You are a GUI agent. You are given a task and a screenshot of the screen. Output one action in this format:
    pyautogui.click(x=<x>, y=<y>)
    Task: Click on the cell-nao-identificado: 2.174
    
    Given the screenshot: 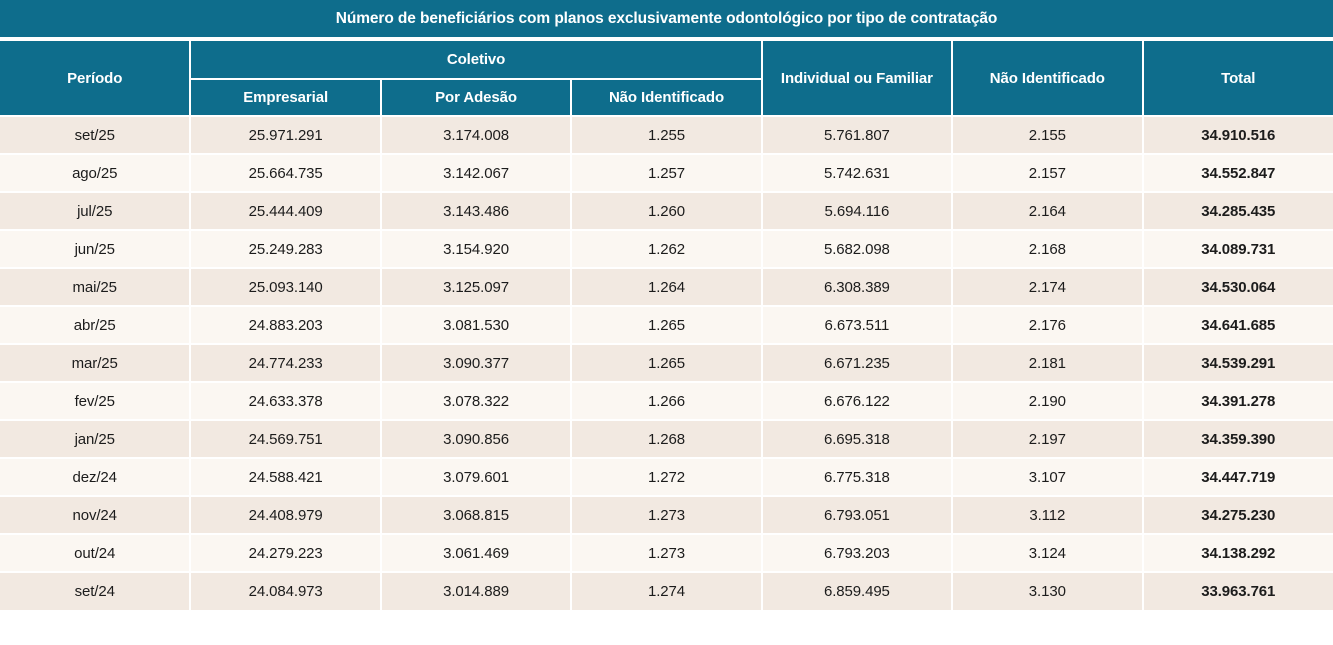 What is the action you would take?
    pyautogui.click(x=1047, y=287)
    